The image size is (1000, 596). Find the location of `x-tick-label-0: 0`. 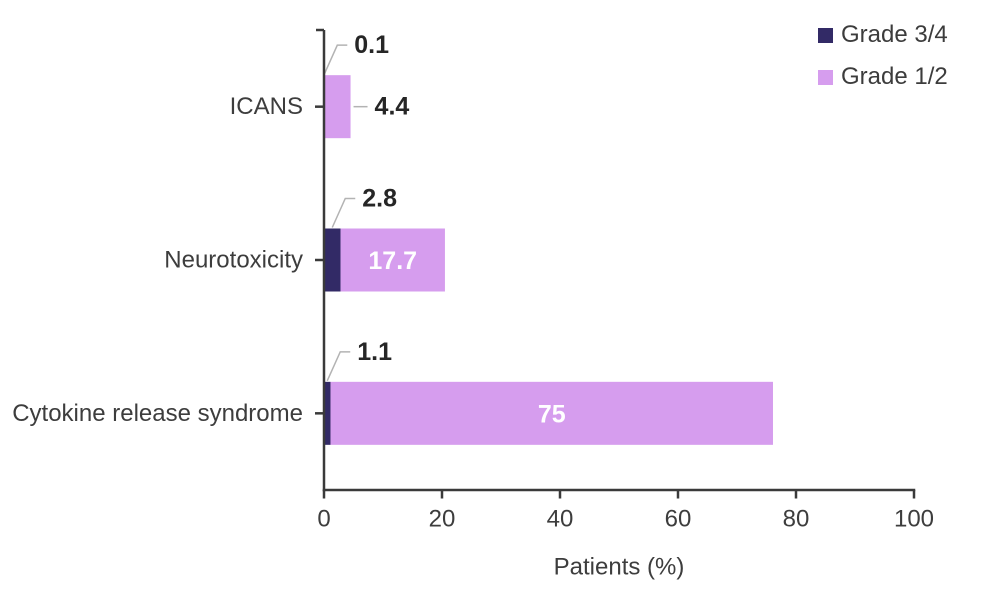

x-tick-label-0: 0 is located at coordinates (323, 519).